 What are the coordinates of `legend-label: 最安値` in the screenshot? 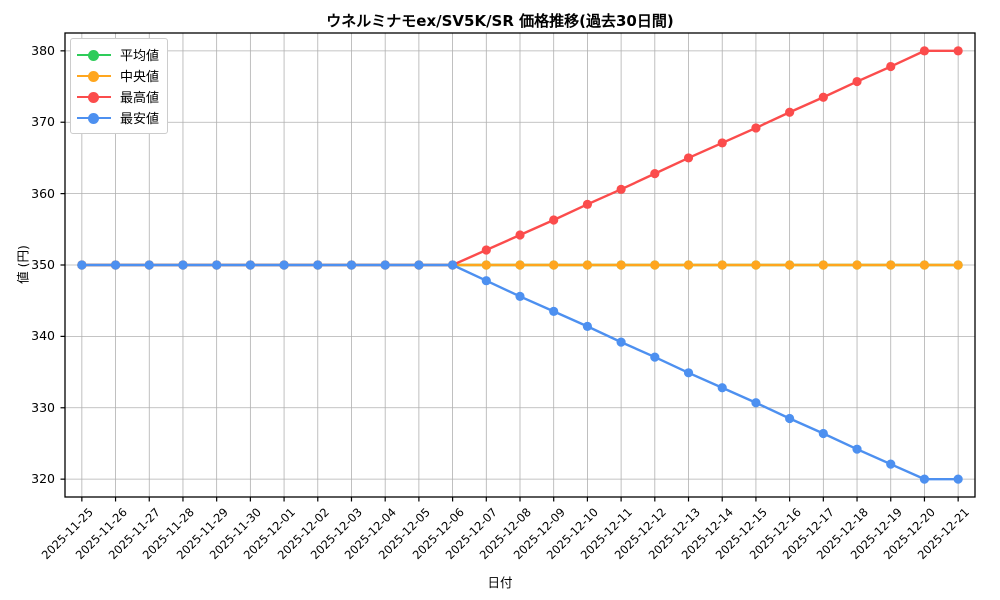 It's located at (140, 119).